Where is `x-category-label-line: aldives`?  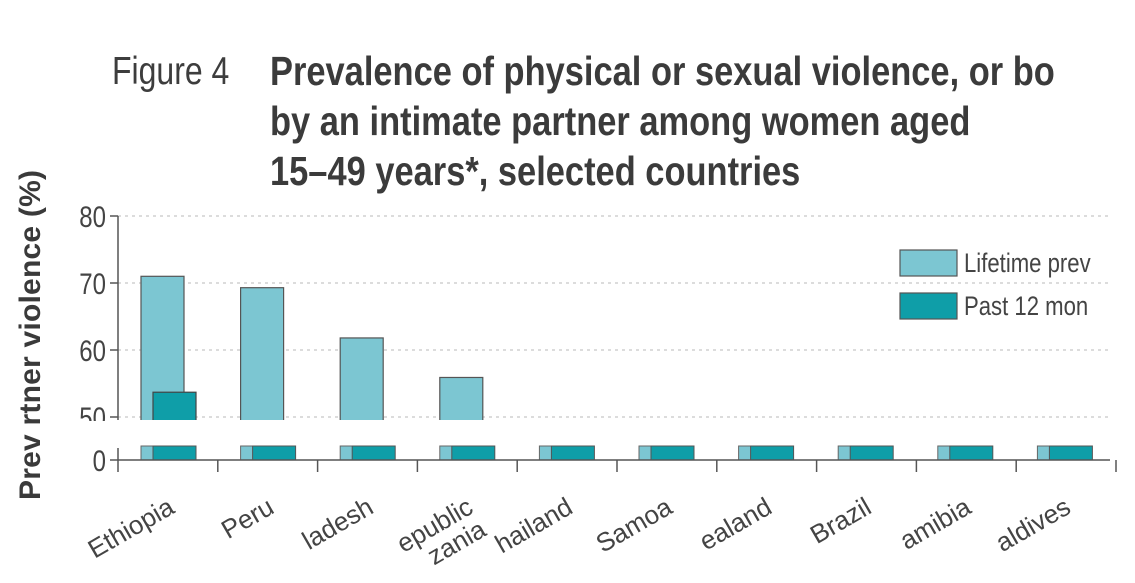
x-category-label-line: aldives is located at coordinates (1032, 524).